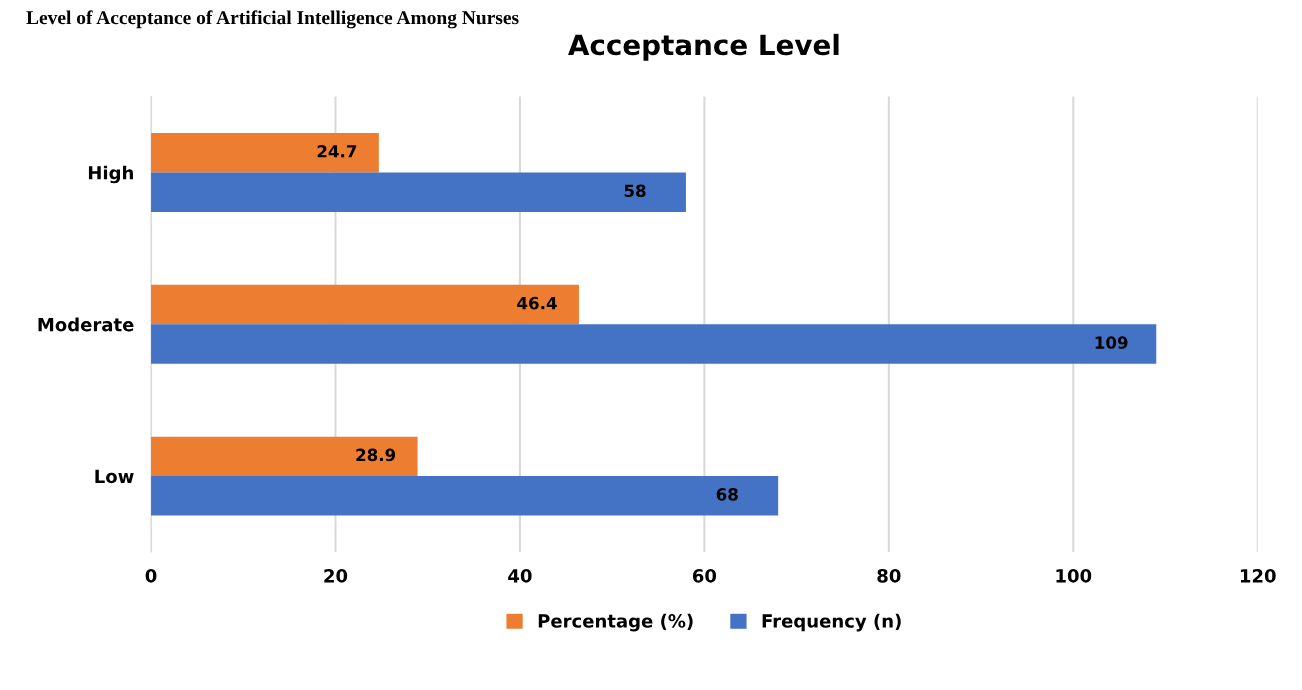 The image size is (1302, 690). I want to click on text: Level of Acceptance of Artificial Intelligence Among Nurses, so click(272, 19).